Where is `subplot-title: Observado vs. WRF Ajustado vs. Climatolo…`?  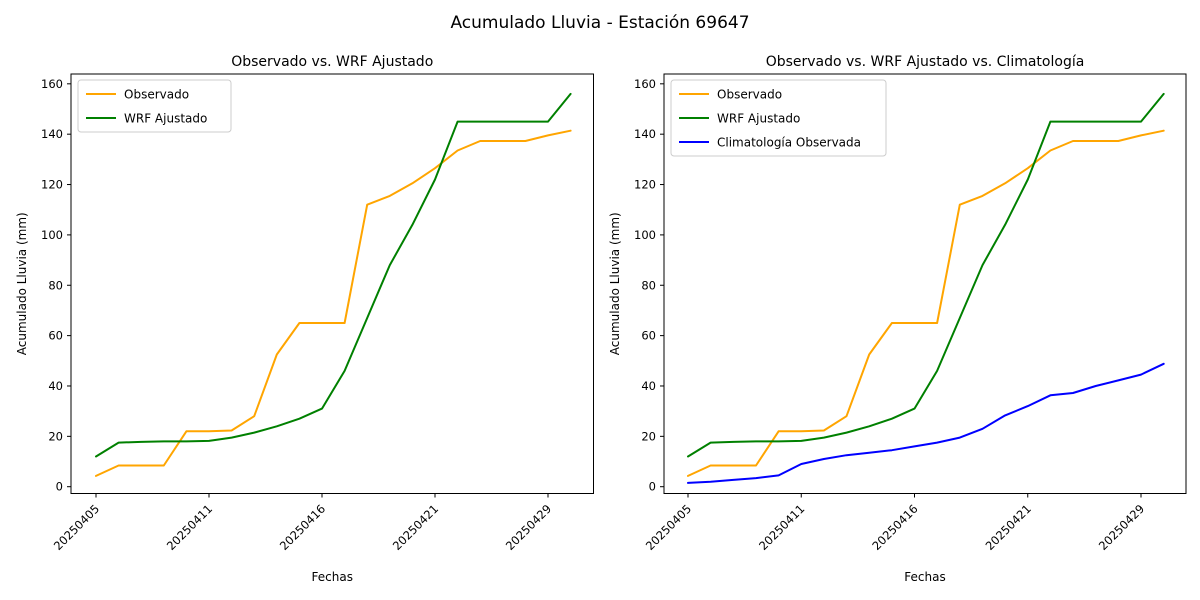
subplot-title: Observado vs. WRF Ajustado vs. Climatolo… is located at coordinates (925, 62).